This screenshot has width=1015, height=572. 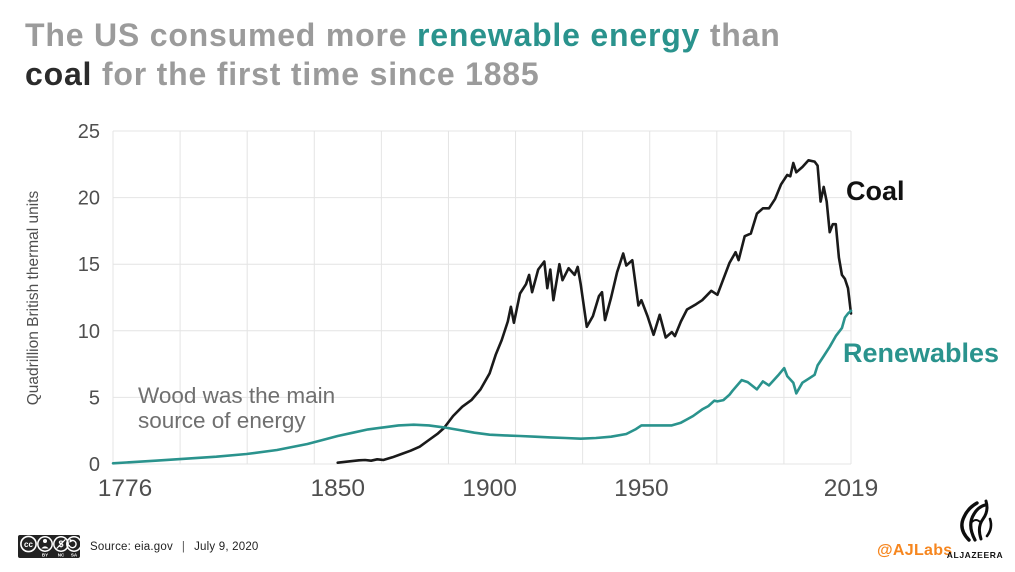 I want to click on cc-by-icon, so click(x=45, y=544).